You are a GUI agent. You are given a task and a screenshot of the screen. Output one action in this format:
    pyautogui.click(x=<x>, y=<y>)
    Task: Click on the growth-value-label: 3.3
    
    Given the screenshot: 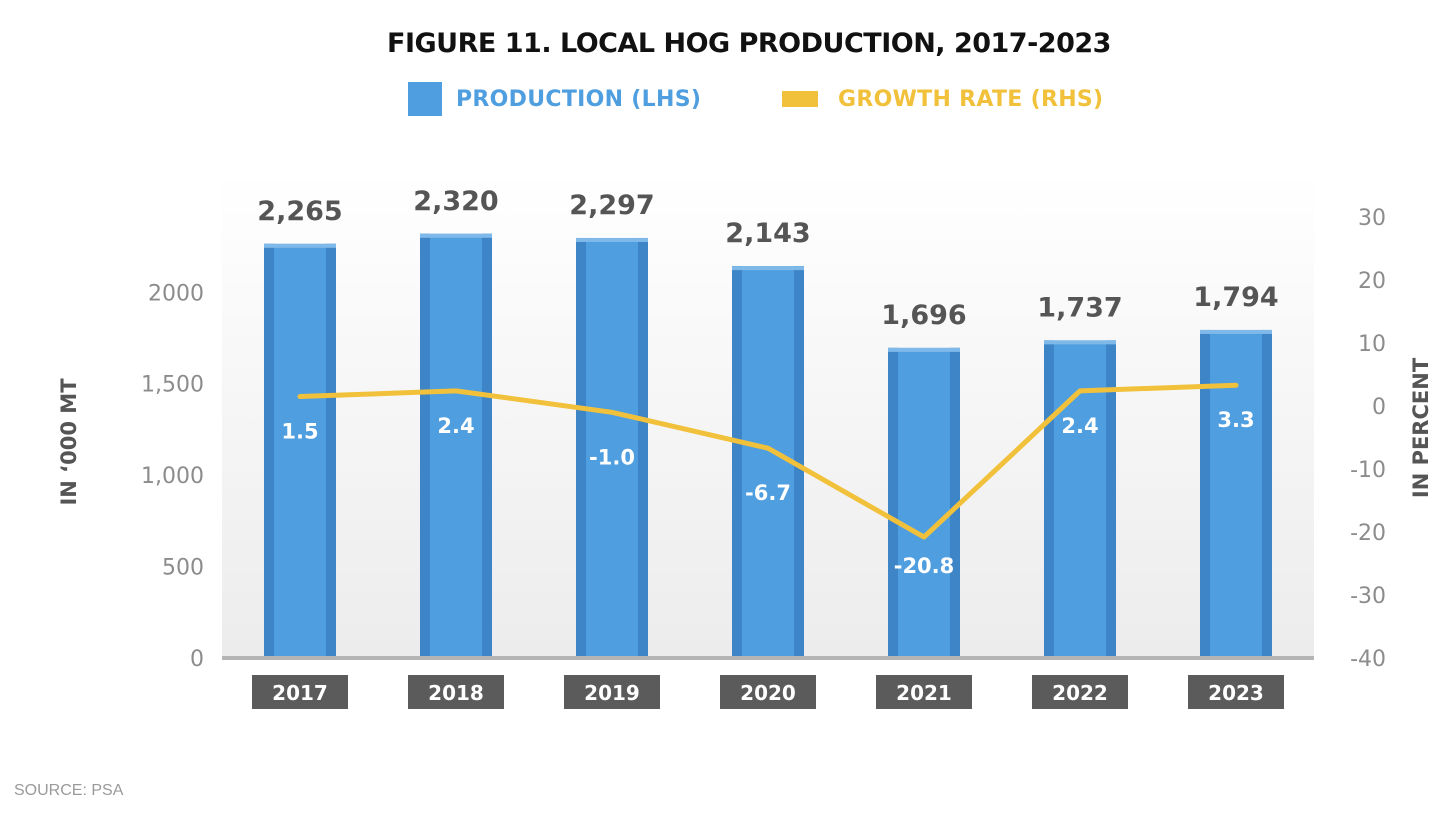 What is the action you would take?
    pyautogui.click(x=1235, y=420)
    